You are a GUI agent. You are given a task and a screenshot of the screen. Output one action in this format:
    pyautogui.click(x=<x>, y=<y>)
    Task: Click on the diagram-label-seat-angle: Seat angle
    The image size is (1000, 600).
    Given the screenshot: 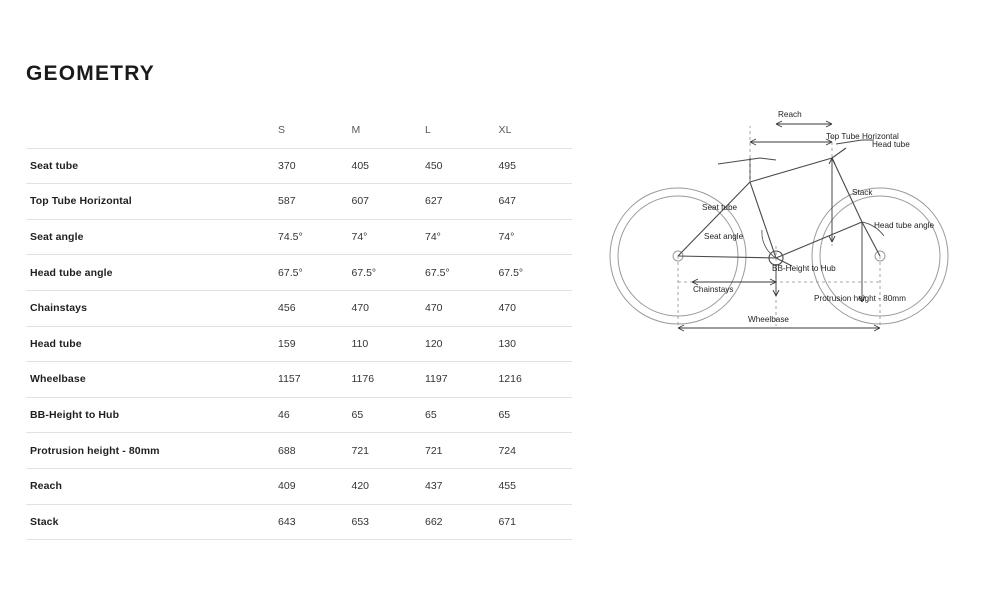 What is the action you would take?
    pyautogui.click(x=724, y=236)
    